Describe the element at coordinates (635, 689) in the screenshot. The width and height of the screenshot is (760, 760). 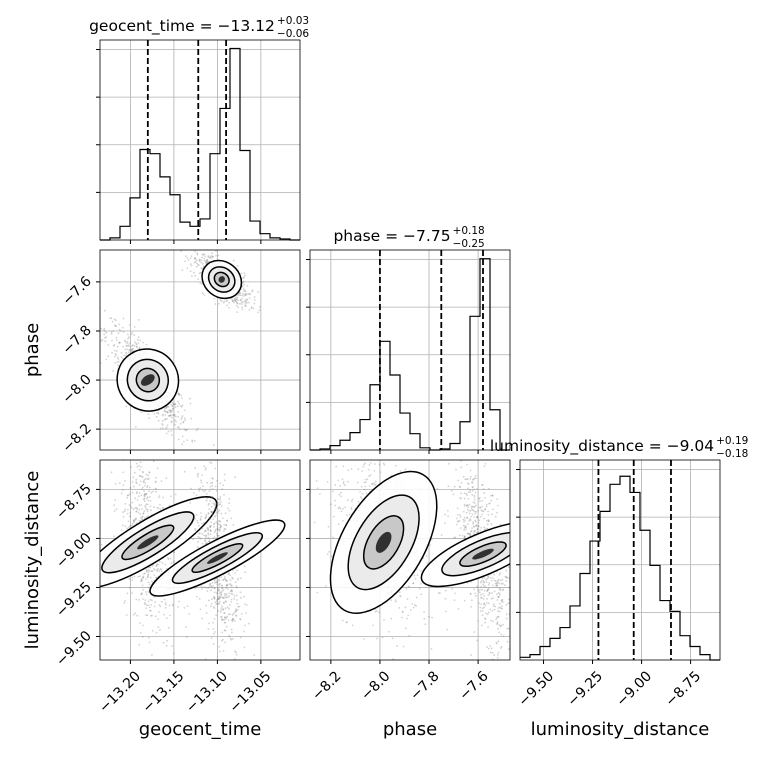
I see `x-tick-label: −9.00` at that location.